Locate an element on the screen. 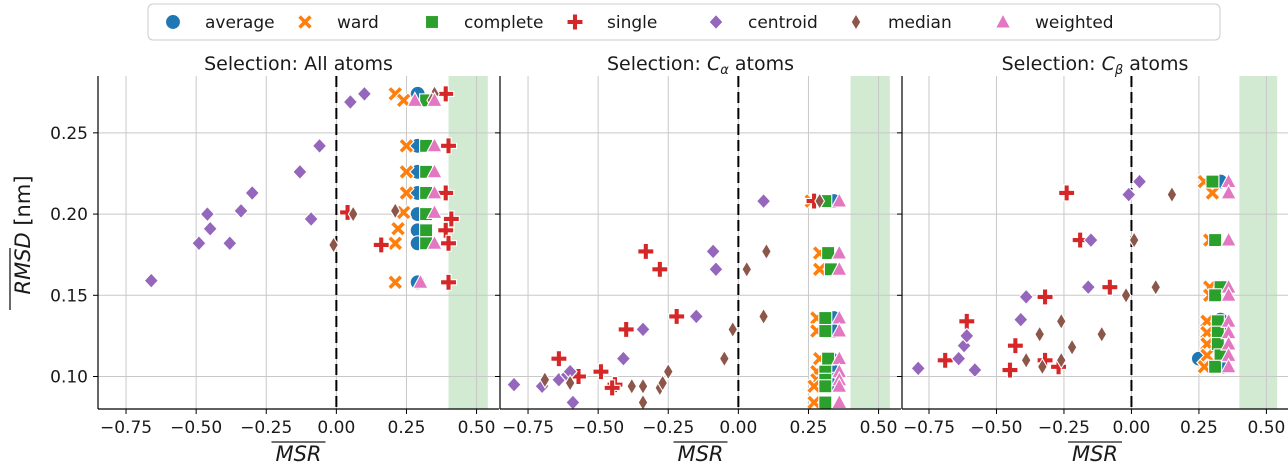 The width and height of the screenshot is (1288, 467). legend-frame is located at coordinates (684, 22).